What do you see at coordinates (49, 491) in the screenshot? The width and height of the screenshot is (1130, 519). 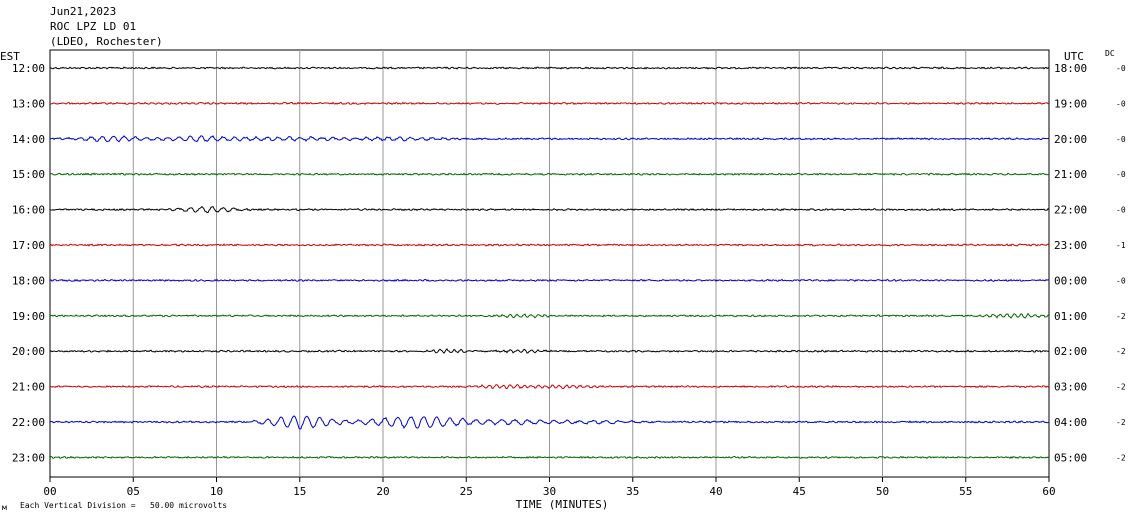 I see `x-tick-label: 00` at bounding box center [49, 491].